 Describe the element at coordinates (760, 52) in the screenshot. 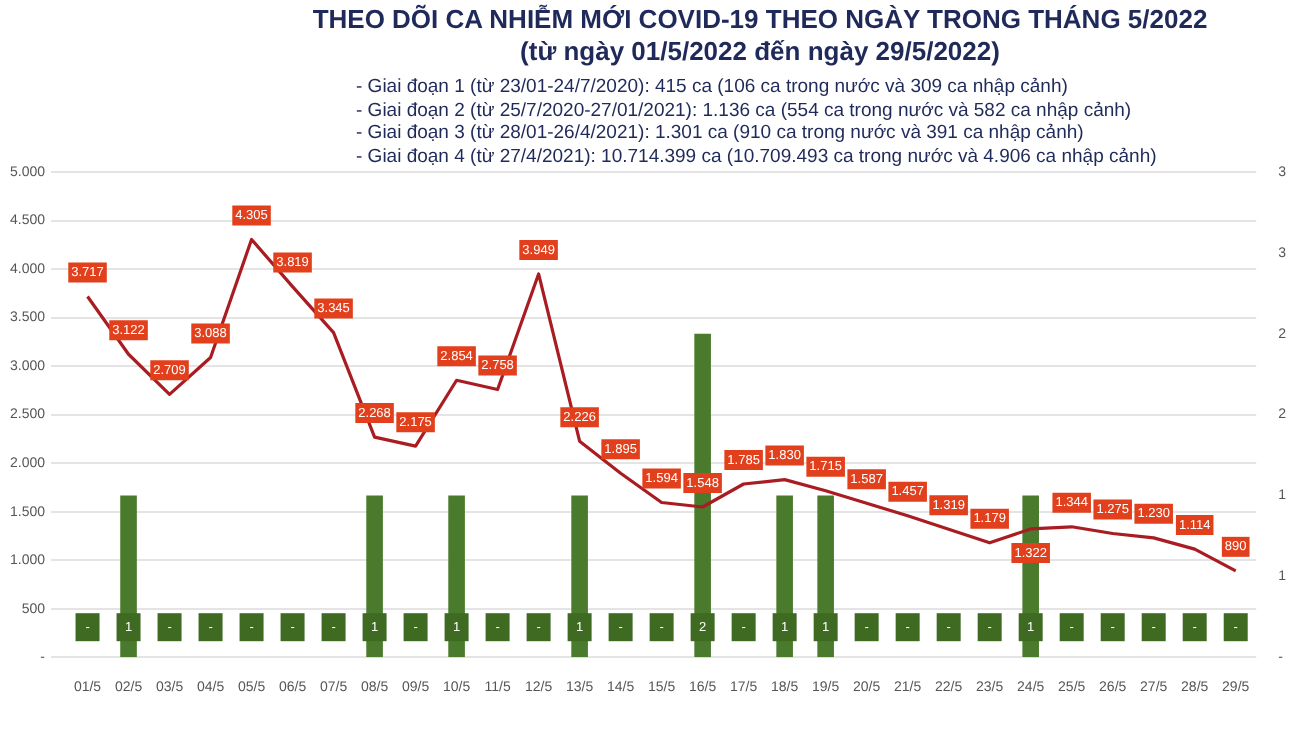

I see `chart-subtitle: (từ ngày 01/5/2022 đến ngày 29/5/2022)` at that location.